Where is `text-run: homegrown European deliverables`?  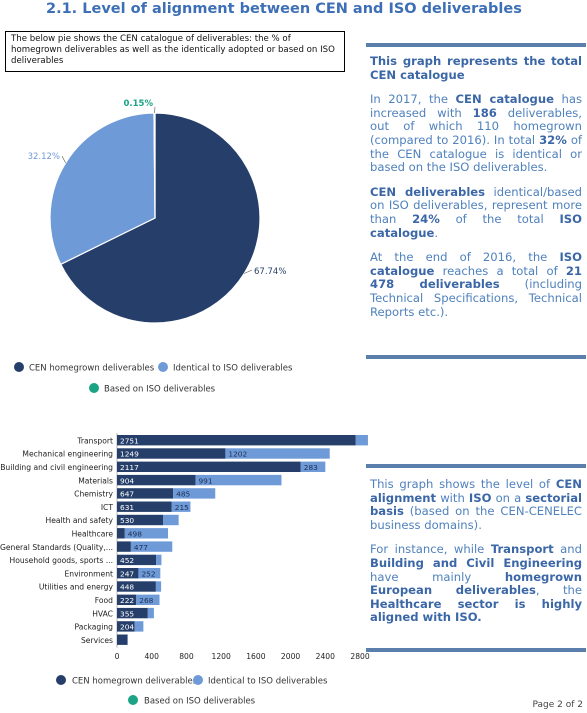 text-run: homegrown European deliverables is located at coordinates (476, 583).